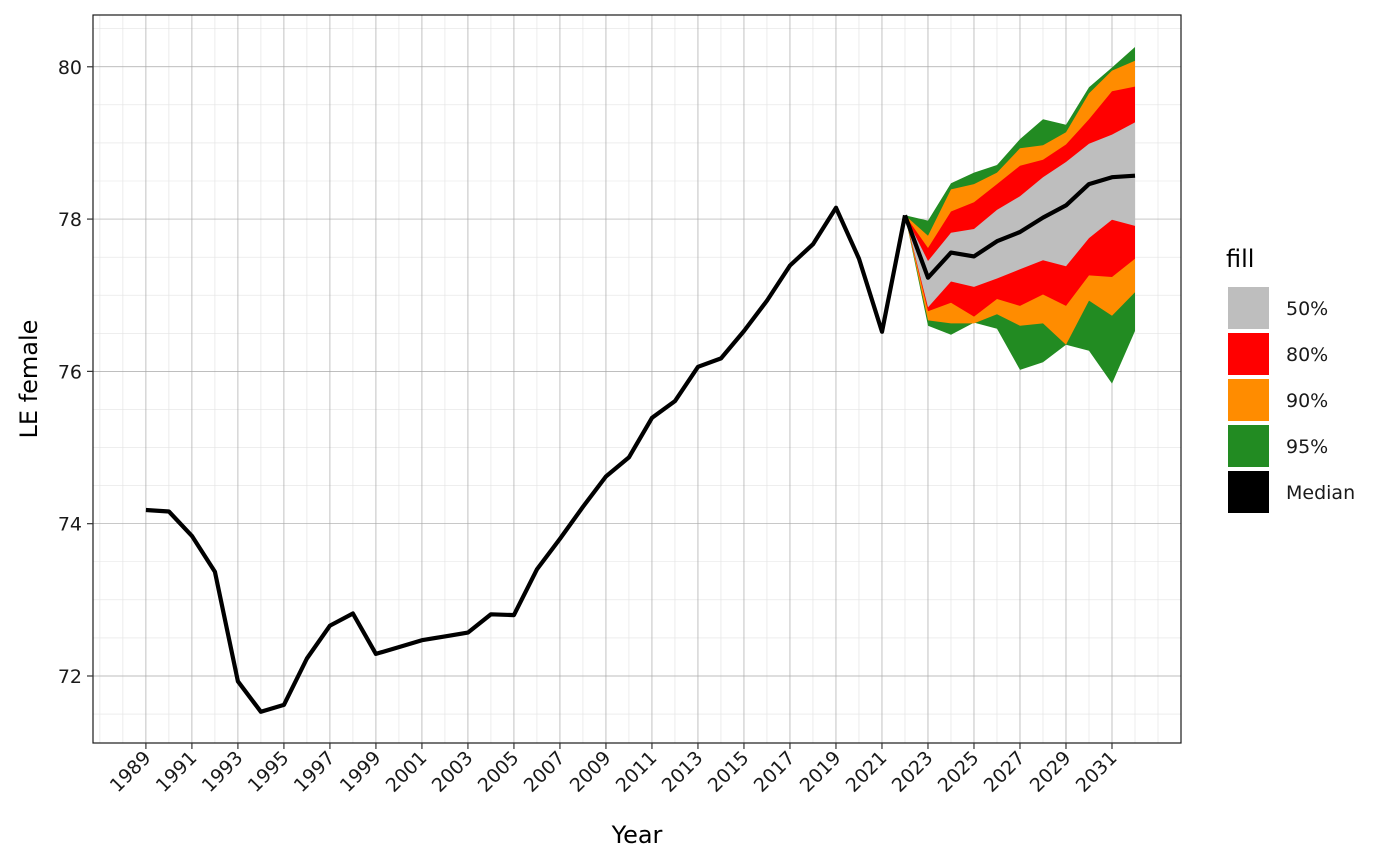  What do you see at coordinates (131, 772) in the screenshot?
I see `x-tick-label: 1989` at bounding box center [131, 772].